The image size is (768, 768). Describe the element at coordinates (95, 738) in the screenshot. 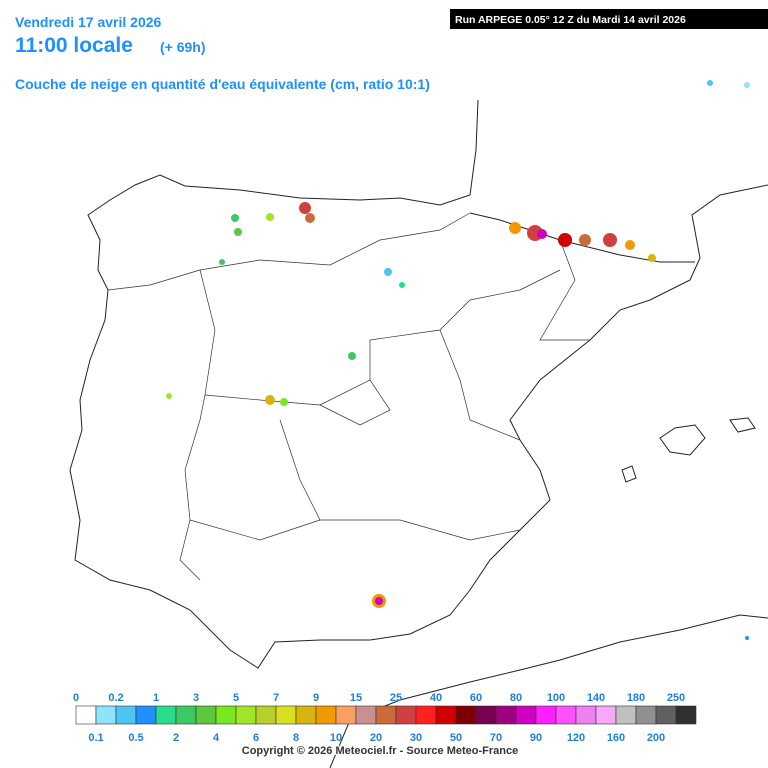

I see `legend-label: 0.1` at that location.